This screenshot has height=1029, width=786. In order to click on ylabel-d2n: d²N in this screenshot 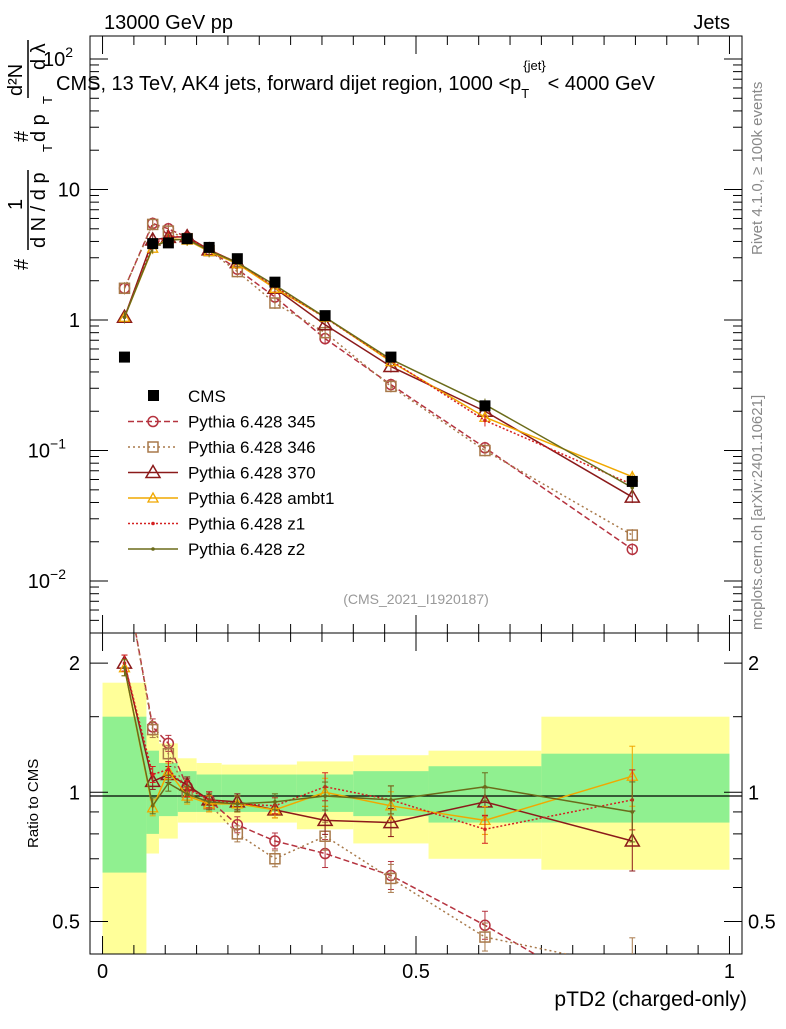, I will do `click(16, 80)`.